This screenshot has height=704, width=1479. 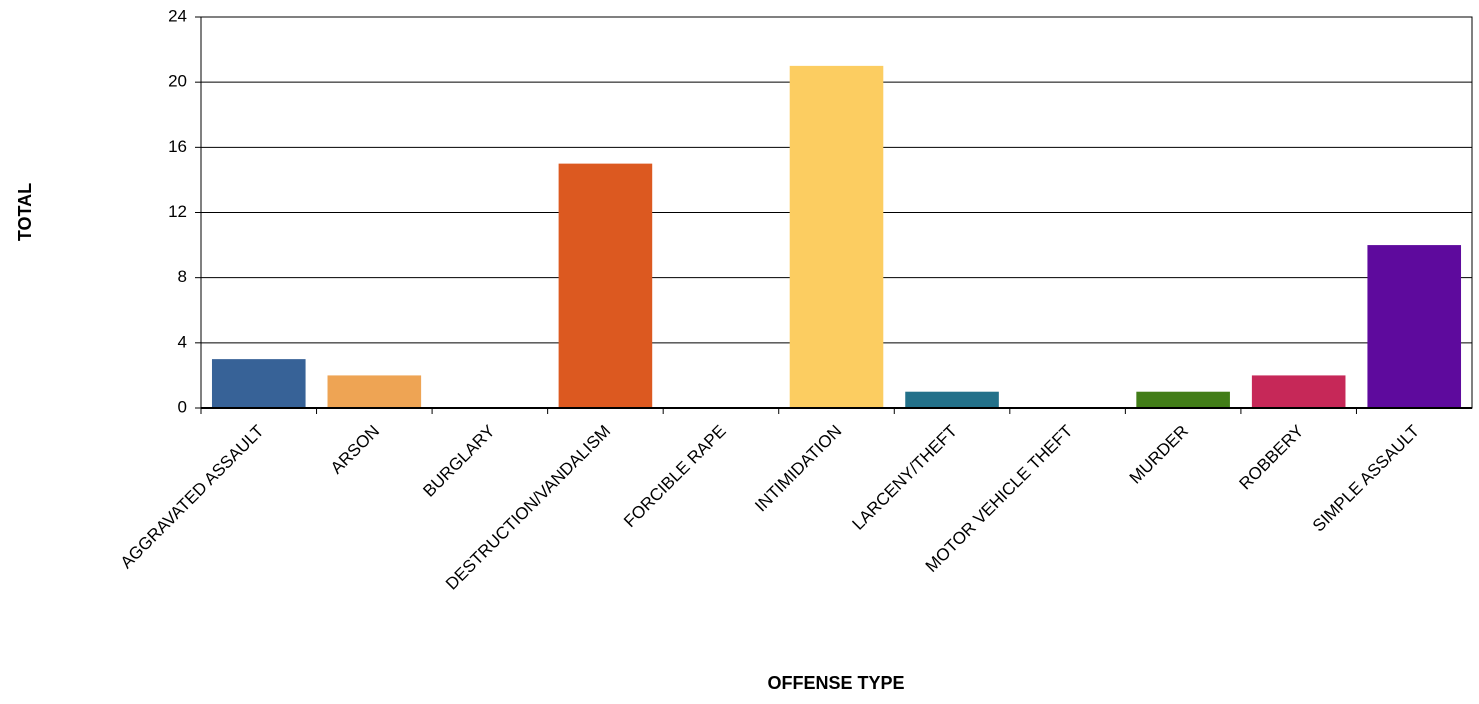 I want to click on y-tick-label: 12, so click(x=177, y=211).